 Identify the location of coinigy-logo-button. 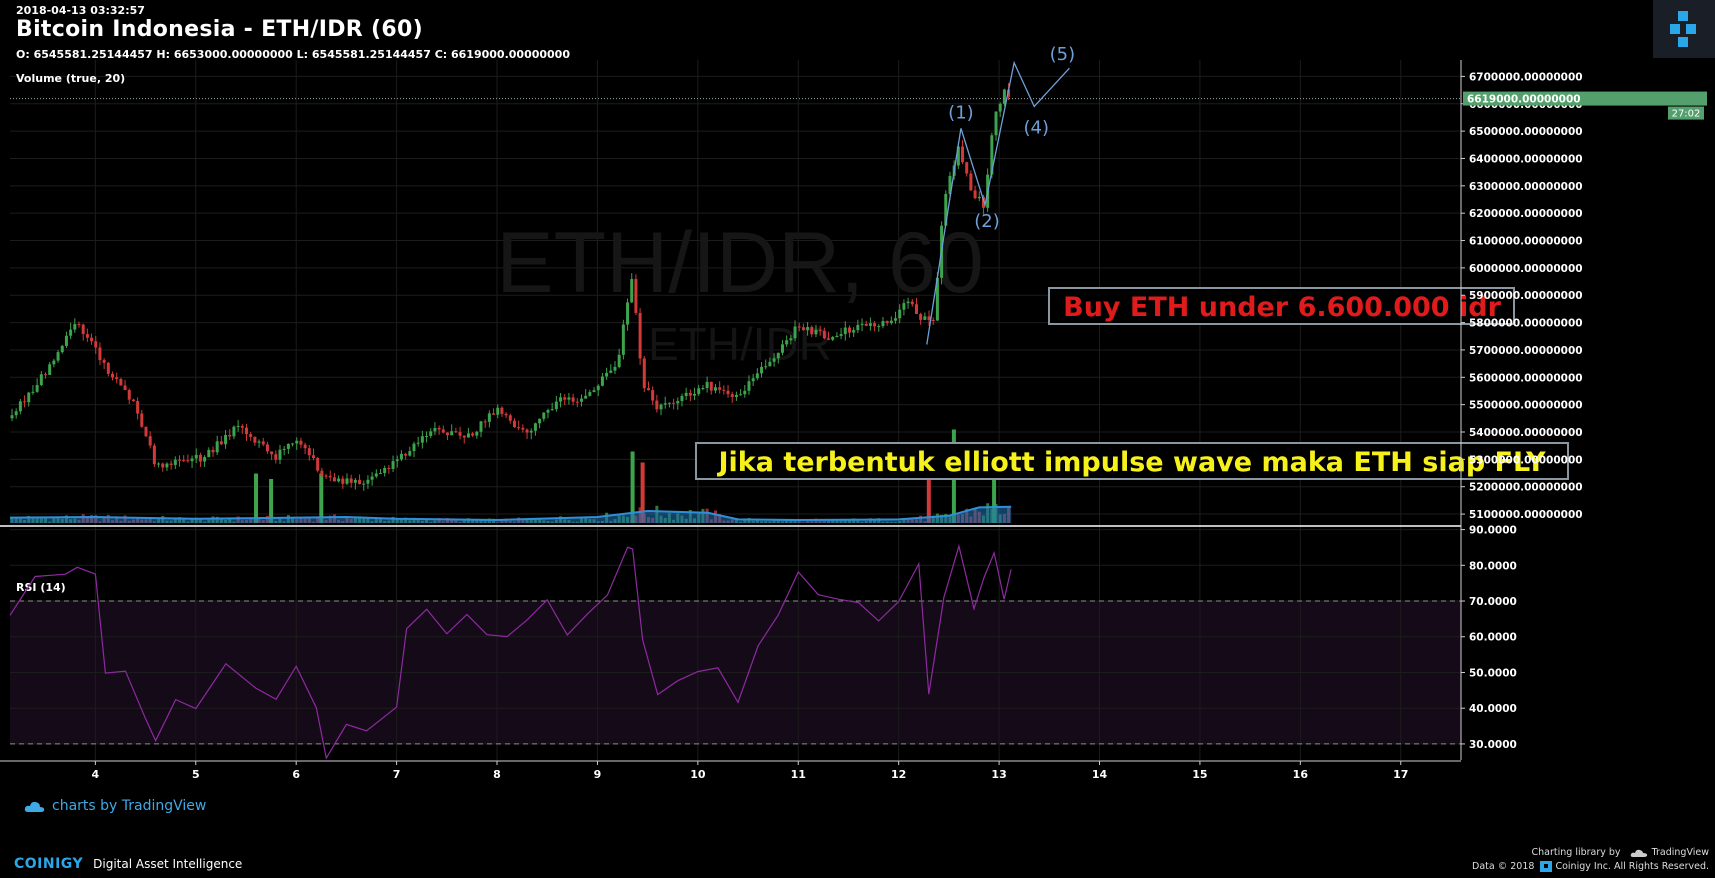
(1684, 29).